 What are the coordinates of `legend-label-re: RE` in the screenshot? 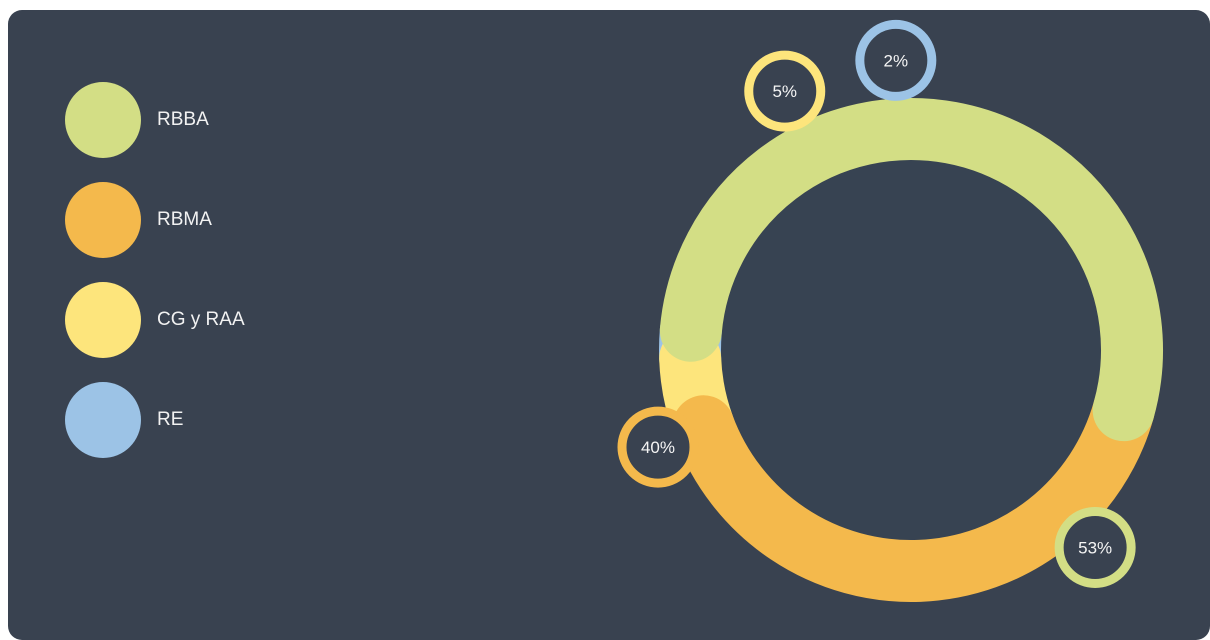 It's located at (170, 419).